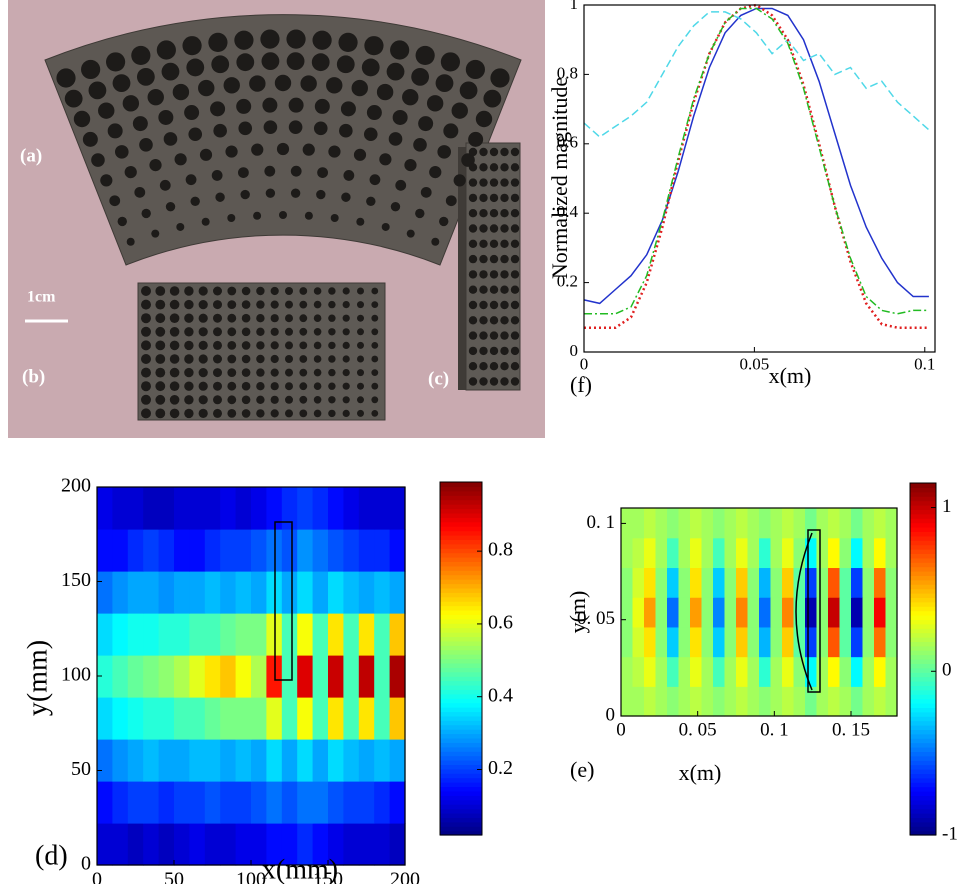  What do you see at coordinates (774, 730) in the screenshot?
I see `x-tick-label: 0. 1` at bounding box center [774, 730].